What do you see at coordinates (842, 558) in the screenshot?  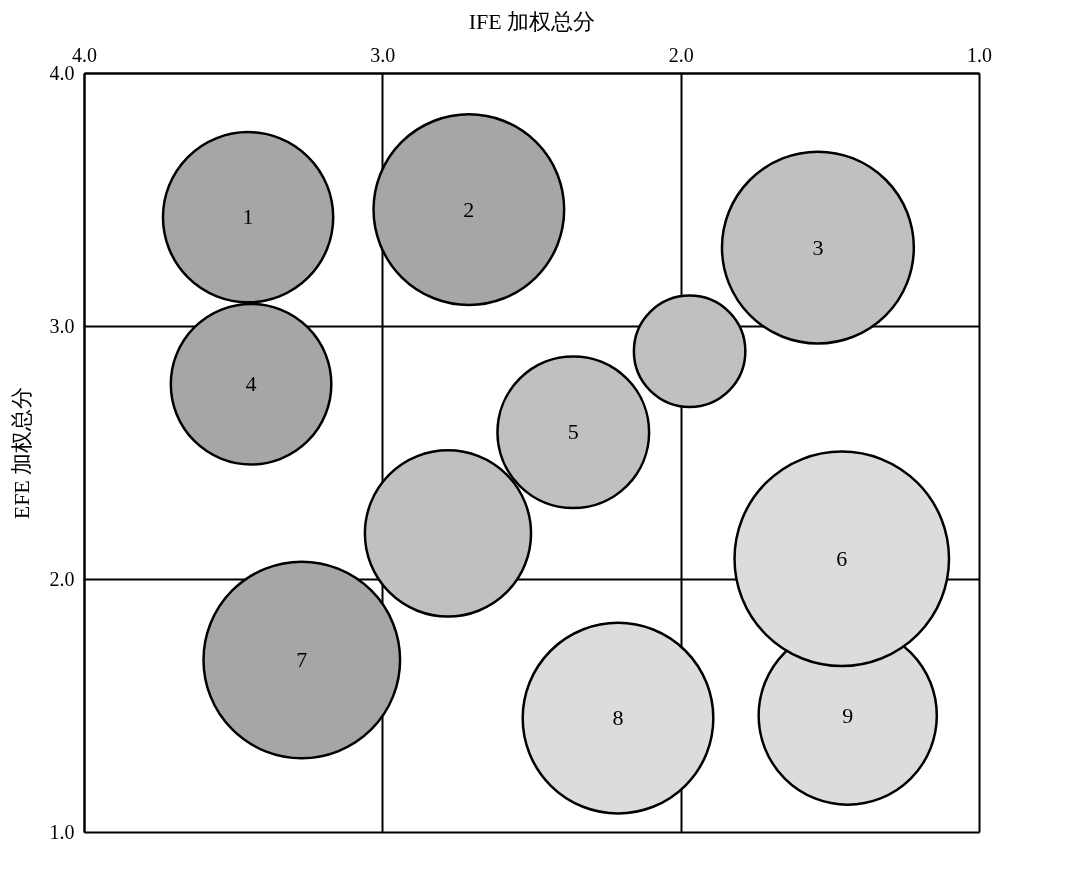 I see `annotation: 6` at bounding box center [842, 558].